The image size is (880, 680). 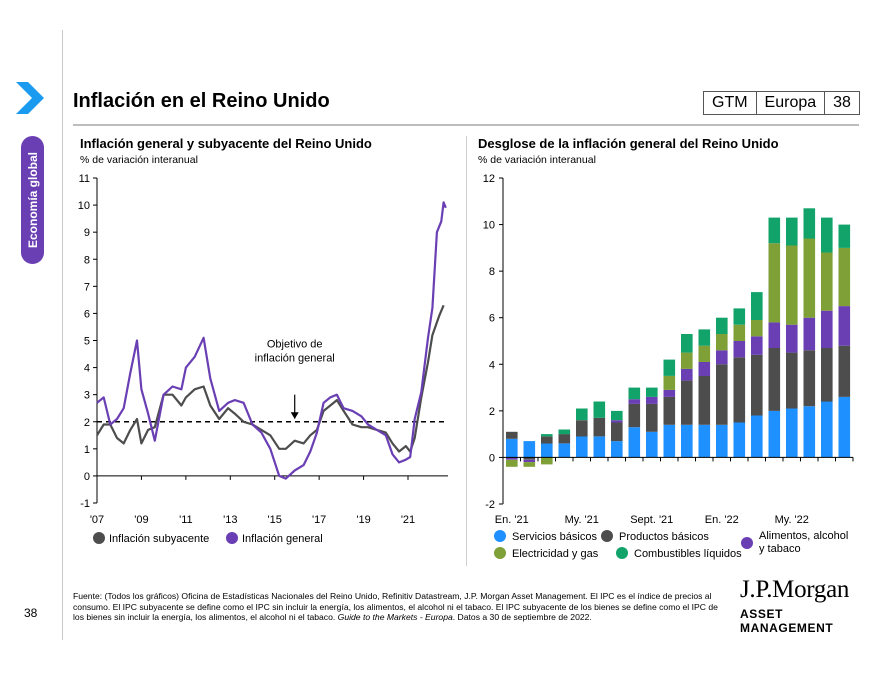 What do you see at coordinates (522, 617) in the screenshot?
I see `source-date: . Datos a 30 de septiembre de 2022.` at bounding box center [522, 617].